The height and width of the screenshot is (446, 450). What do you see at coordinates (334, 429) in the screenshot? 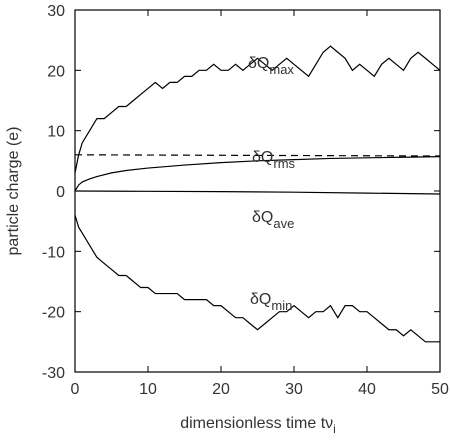
I see `x-axis-label-sub: i` at bounding box center [334, 429].